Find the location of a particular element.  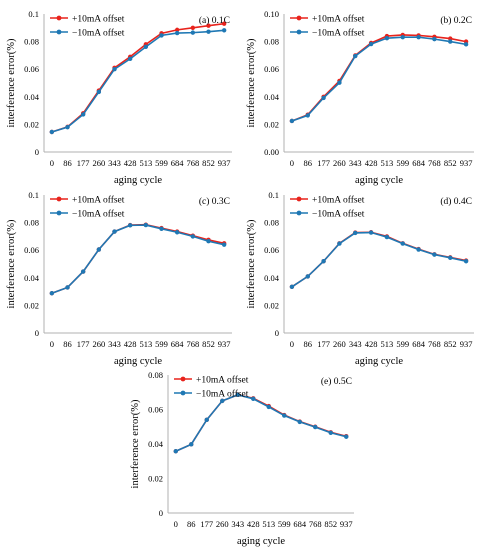

x-tick-label: 177 is located at coordinates (83, 344).